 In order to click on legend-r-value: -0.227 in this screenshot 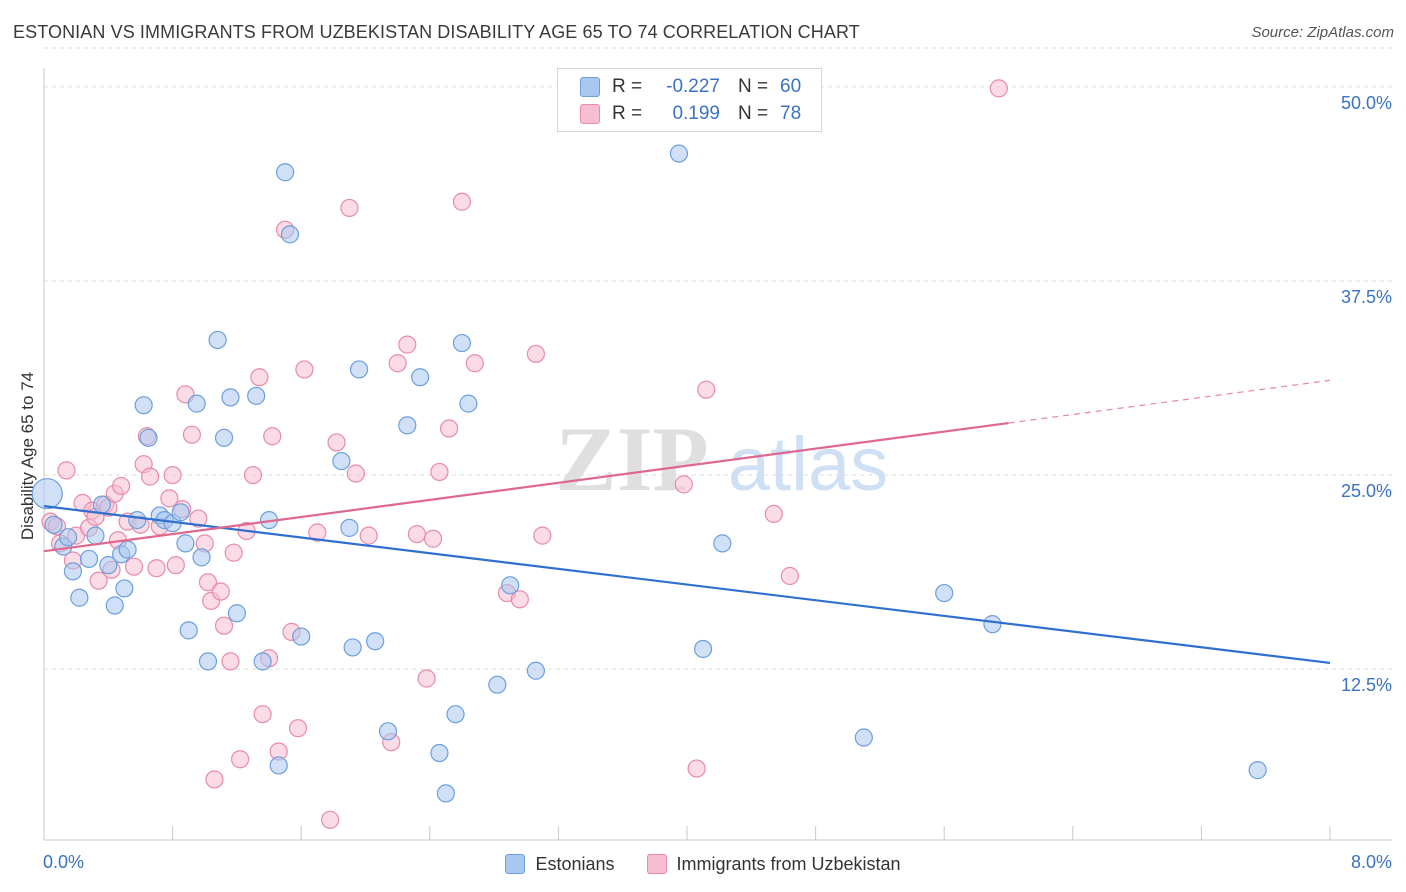, I will do `click(693, 86)`.